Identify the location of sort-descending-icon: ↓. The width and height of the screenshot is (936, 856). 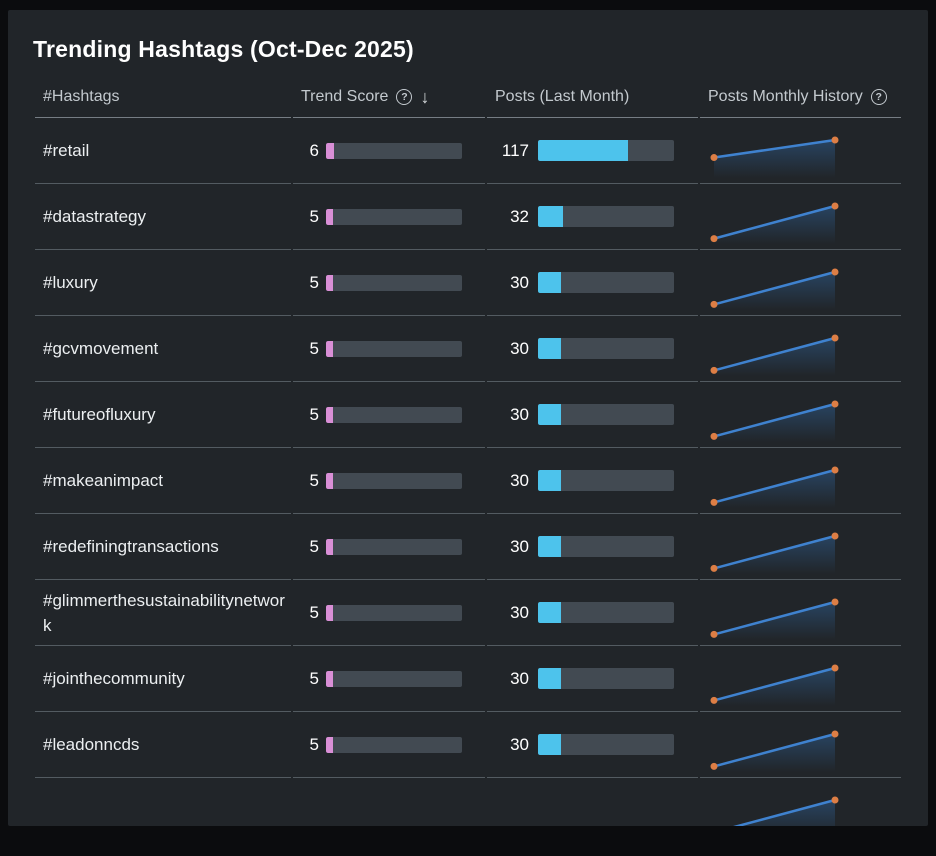
(425, 96).